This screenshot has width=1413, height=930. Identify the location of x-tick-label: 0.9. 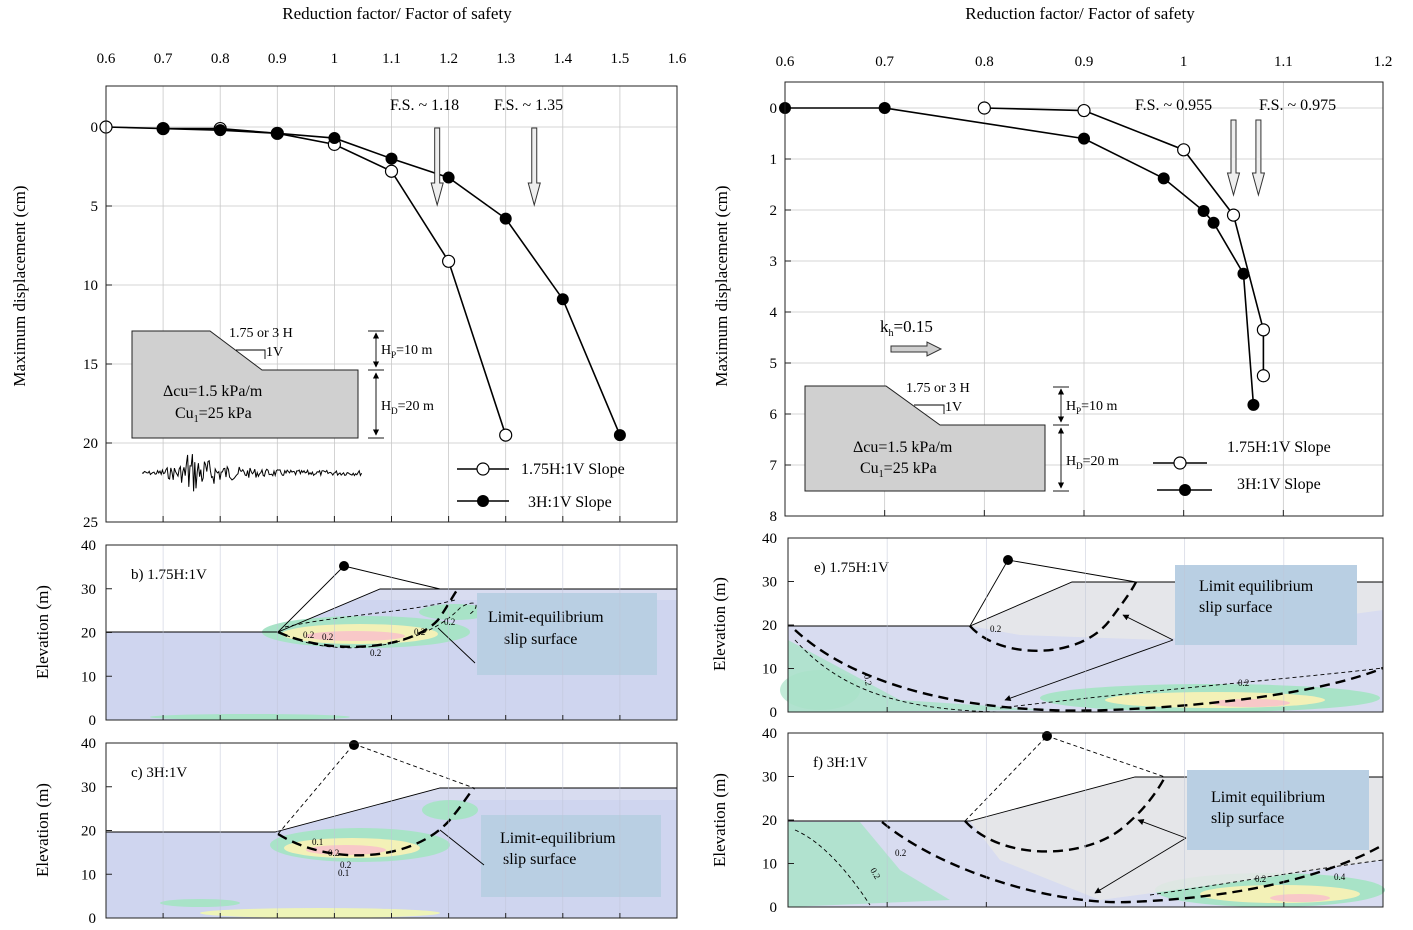
(277, 59).